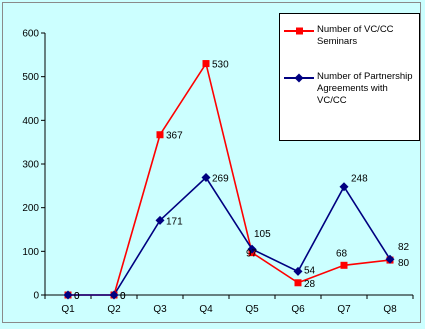 The image size is (425, 329). I want to click on data-label: 54, so click(310, 270).